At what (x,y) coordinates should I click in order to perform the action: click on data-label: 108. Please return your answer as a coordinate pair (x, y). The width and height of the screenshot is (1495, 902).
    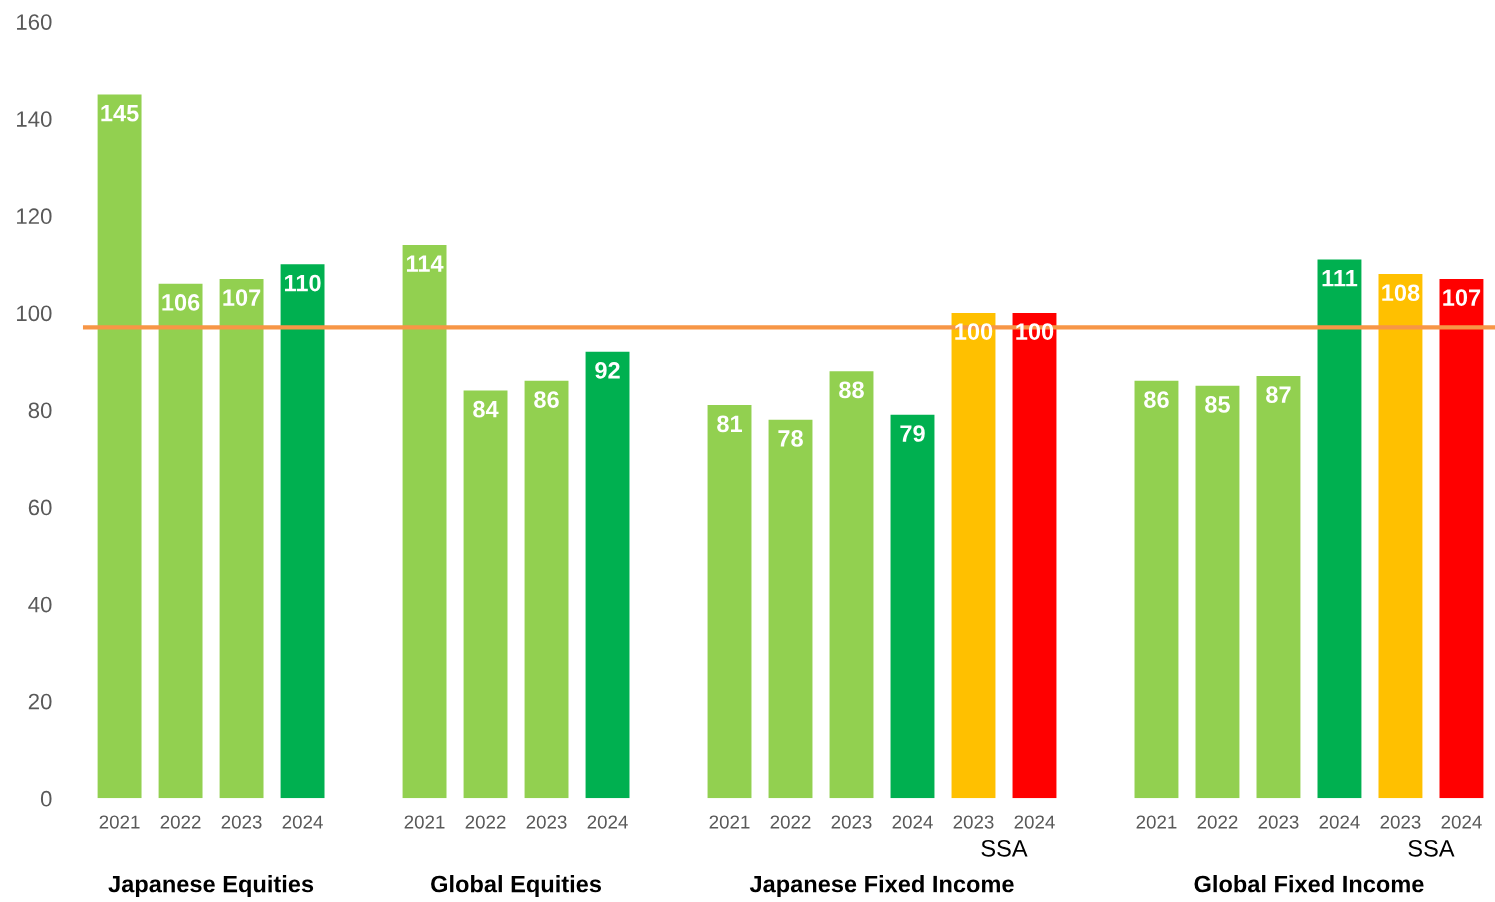
    Looking at the image, I should click on (1401, 293).